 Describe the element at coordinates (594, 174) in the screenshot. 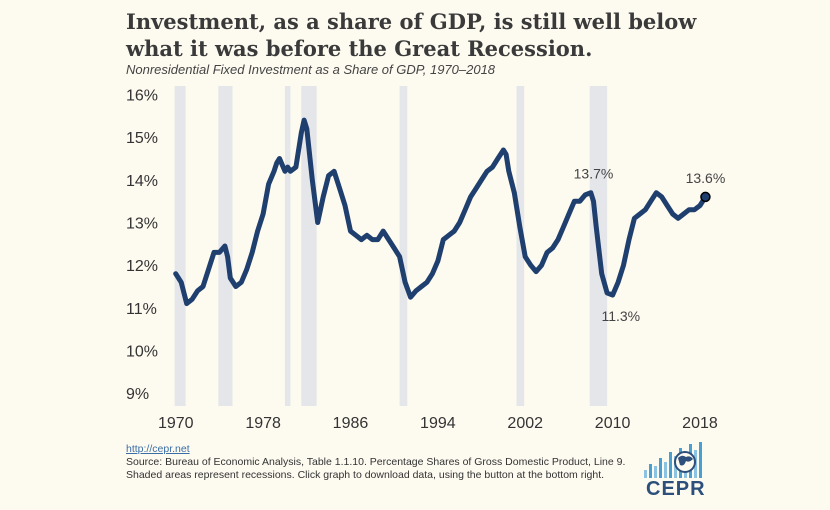

I see `annotation-label: 13.7%` at that location.